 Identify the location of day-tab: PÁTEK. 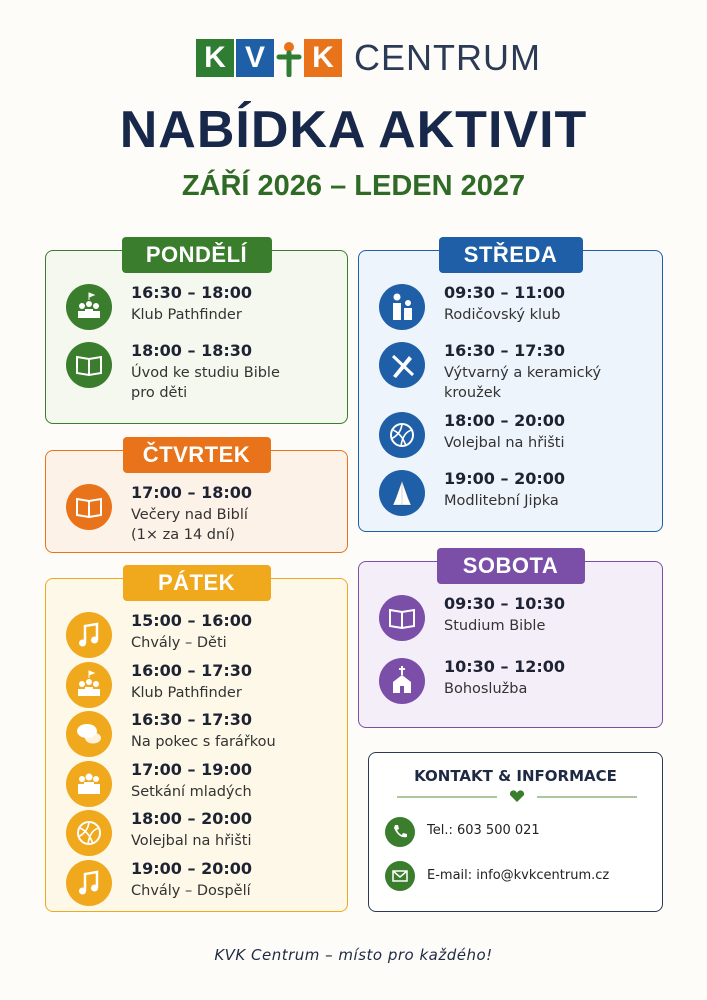
(196, 583).